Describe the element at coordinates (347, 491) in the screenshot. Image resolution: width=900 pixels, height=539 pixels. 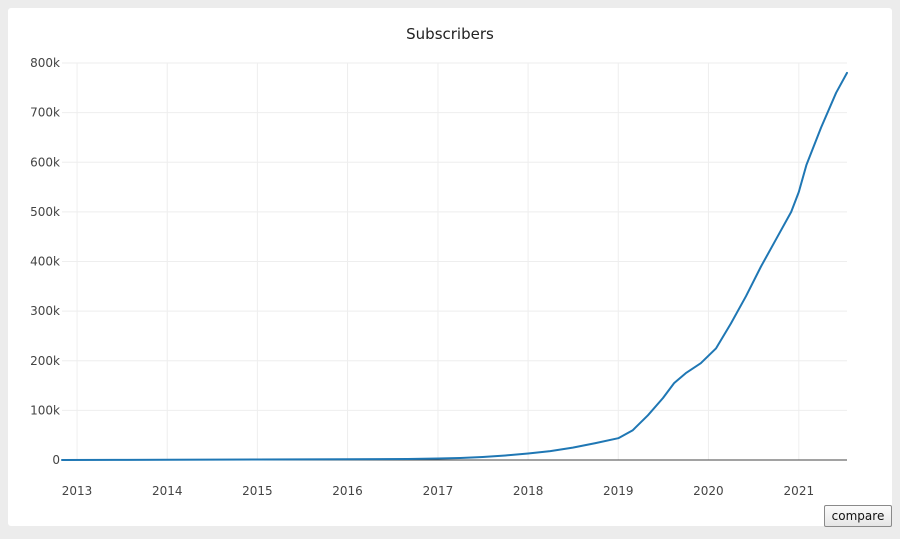
I see `x-tick-label: 2016` at that location.